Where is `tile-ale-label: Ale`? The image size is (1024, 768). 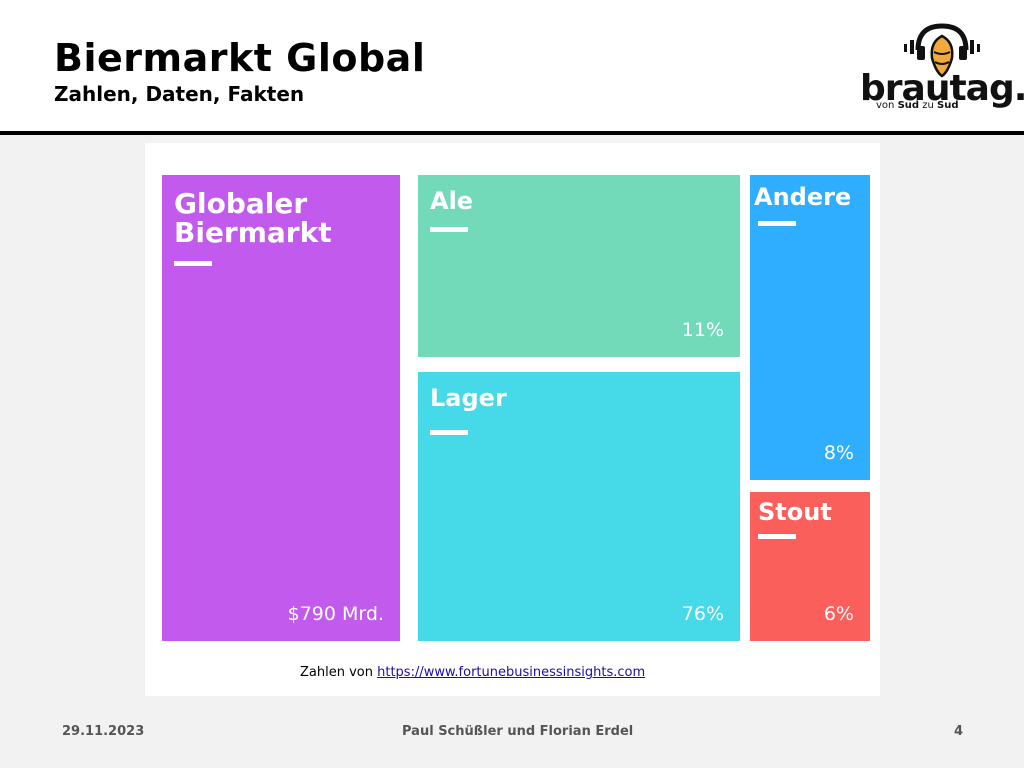 tile-ale-label: Ale is located at coordinates (452, 201).